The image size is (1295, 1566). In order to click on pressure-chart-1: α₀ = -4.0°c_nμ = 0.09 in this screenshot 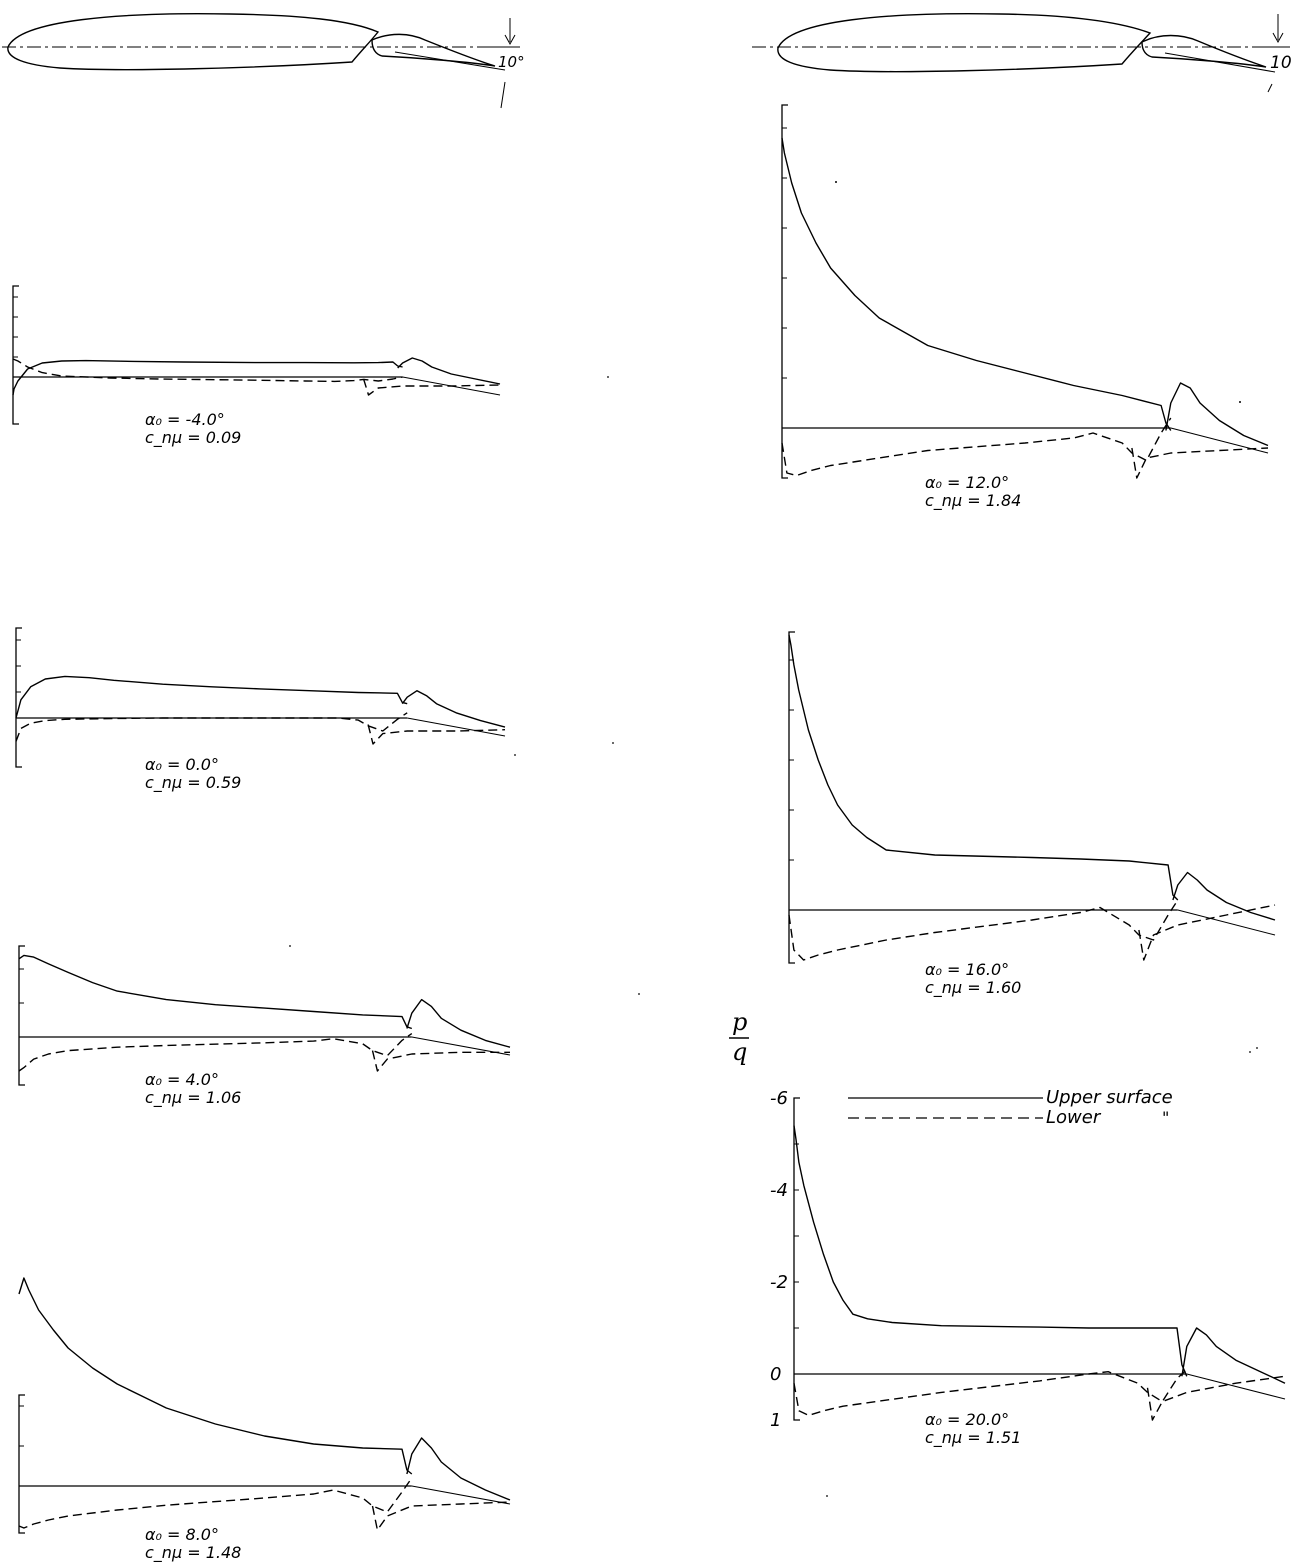, I will do `click(256, 366)`.